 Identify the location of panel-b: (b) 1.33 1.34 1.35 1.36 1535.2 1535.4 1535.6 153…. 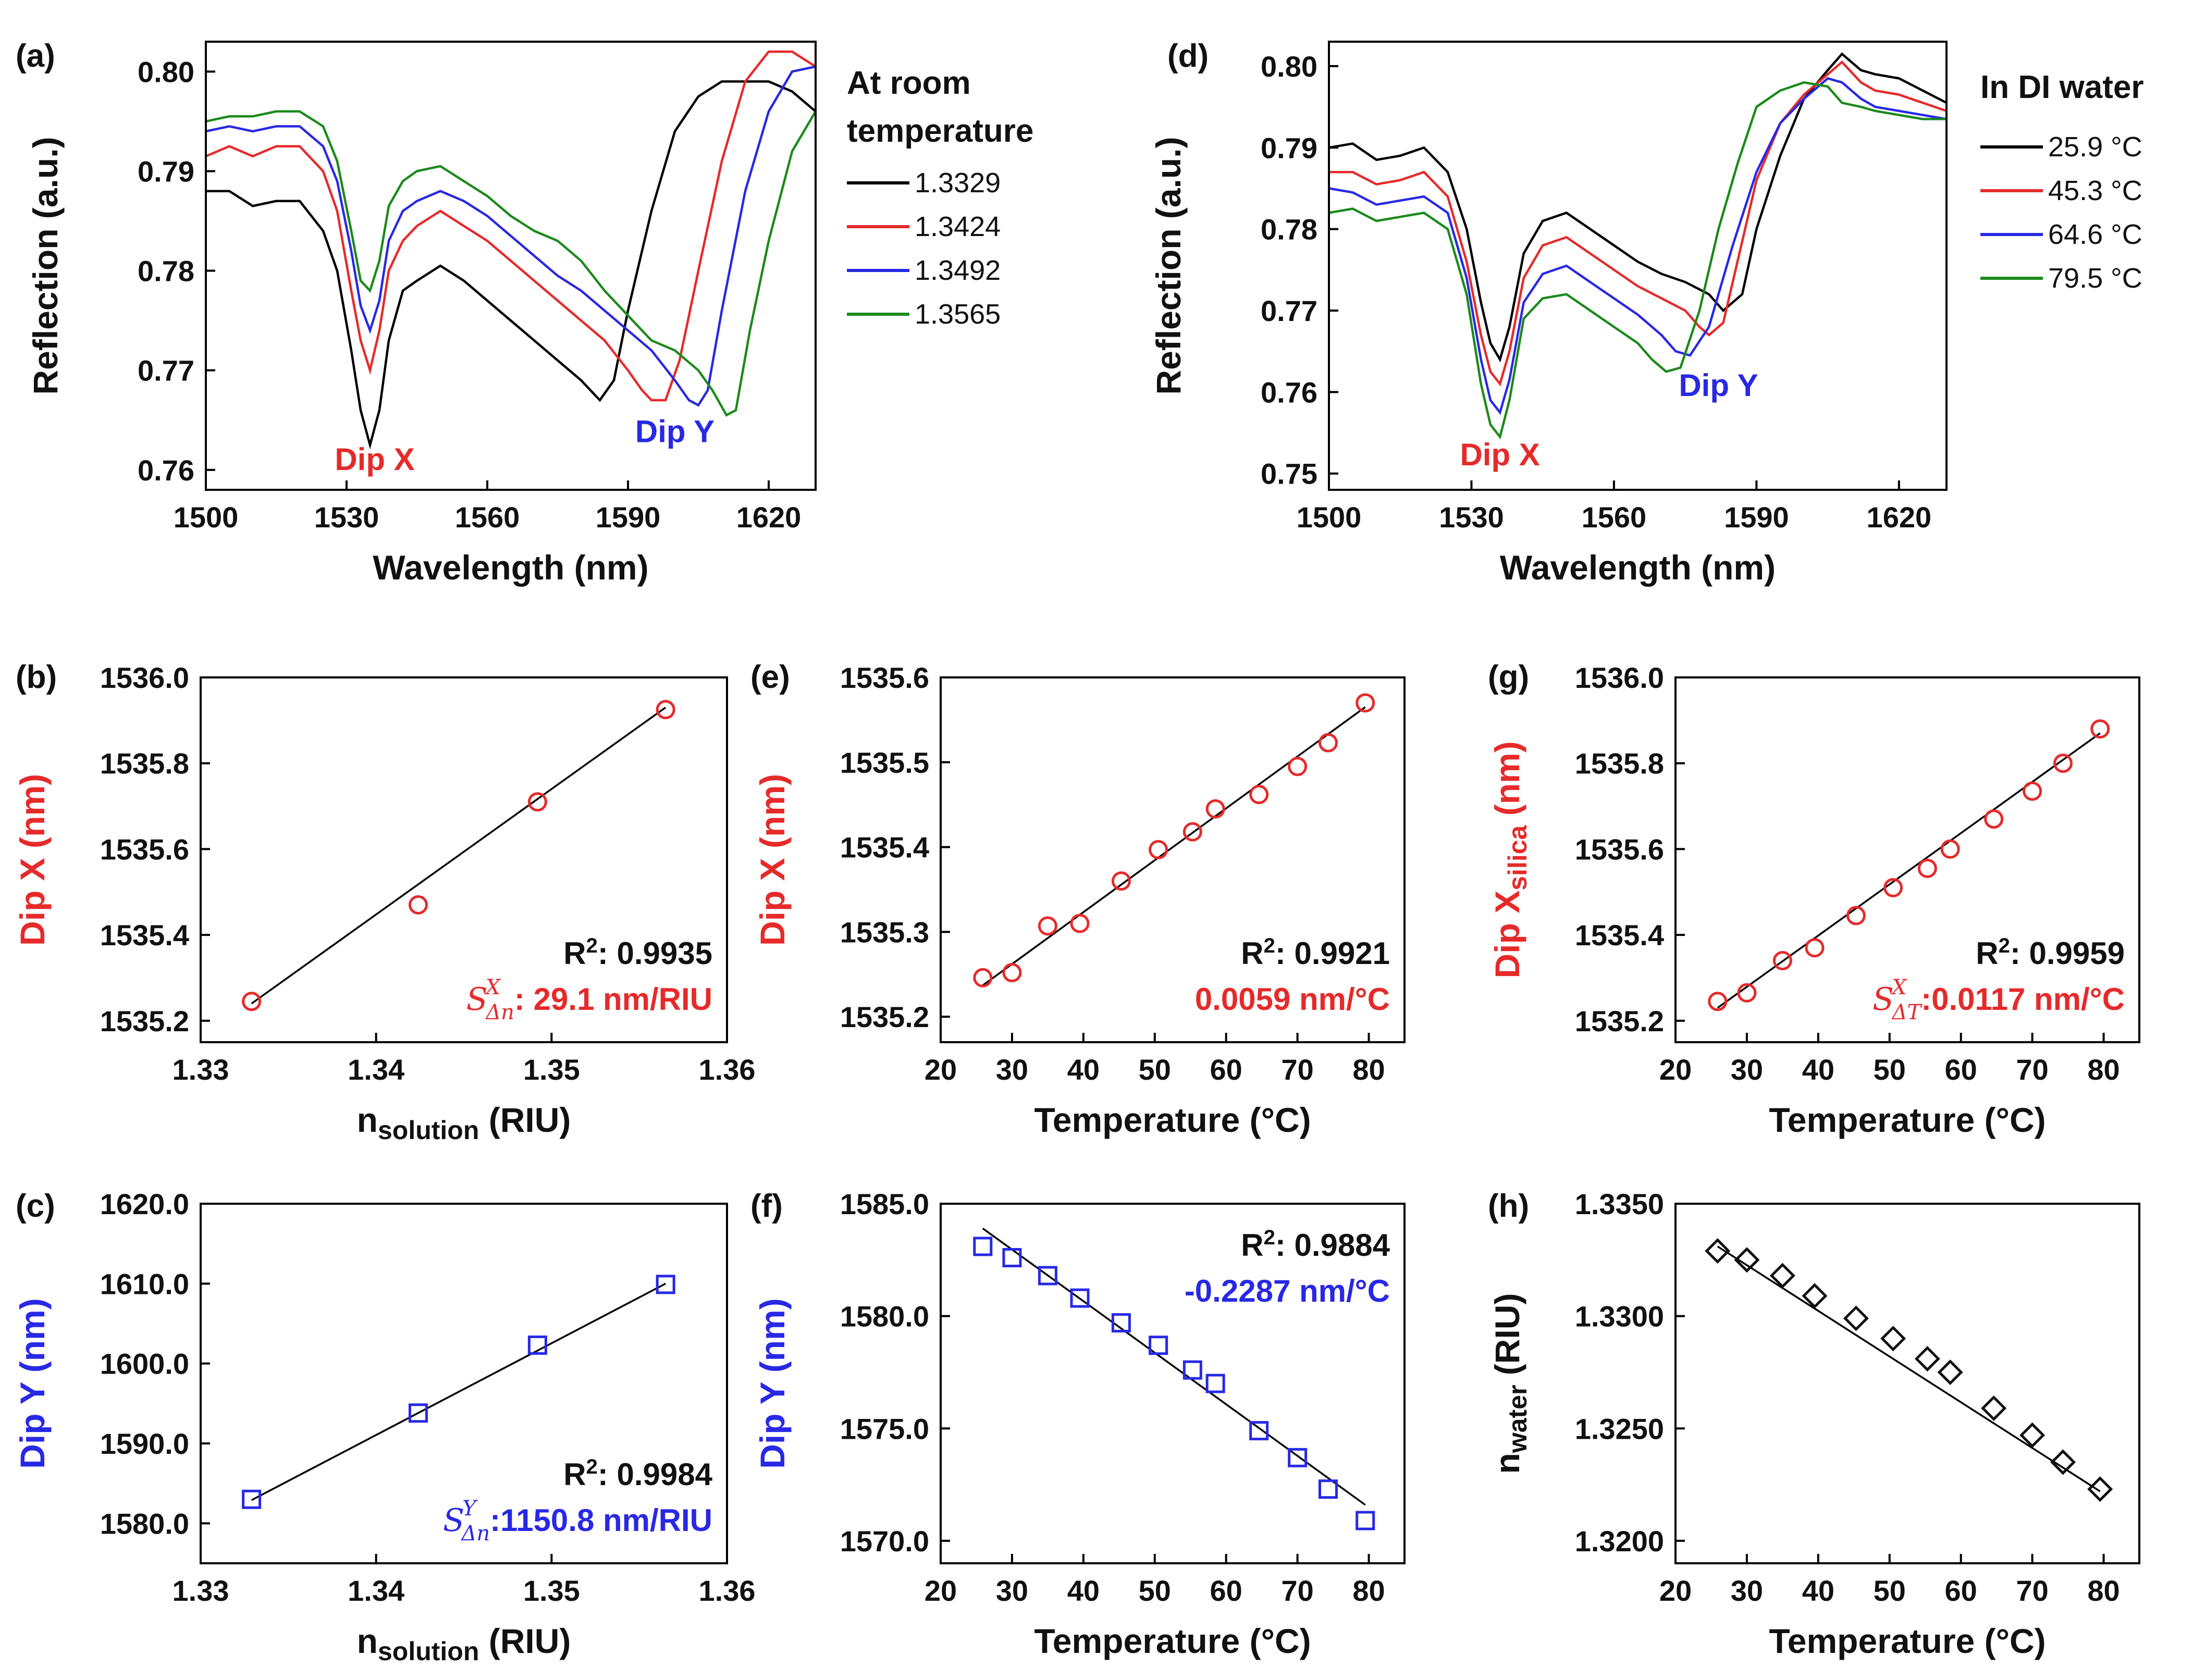
(385, 902).